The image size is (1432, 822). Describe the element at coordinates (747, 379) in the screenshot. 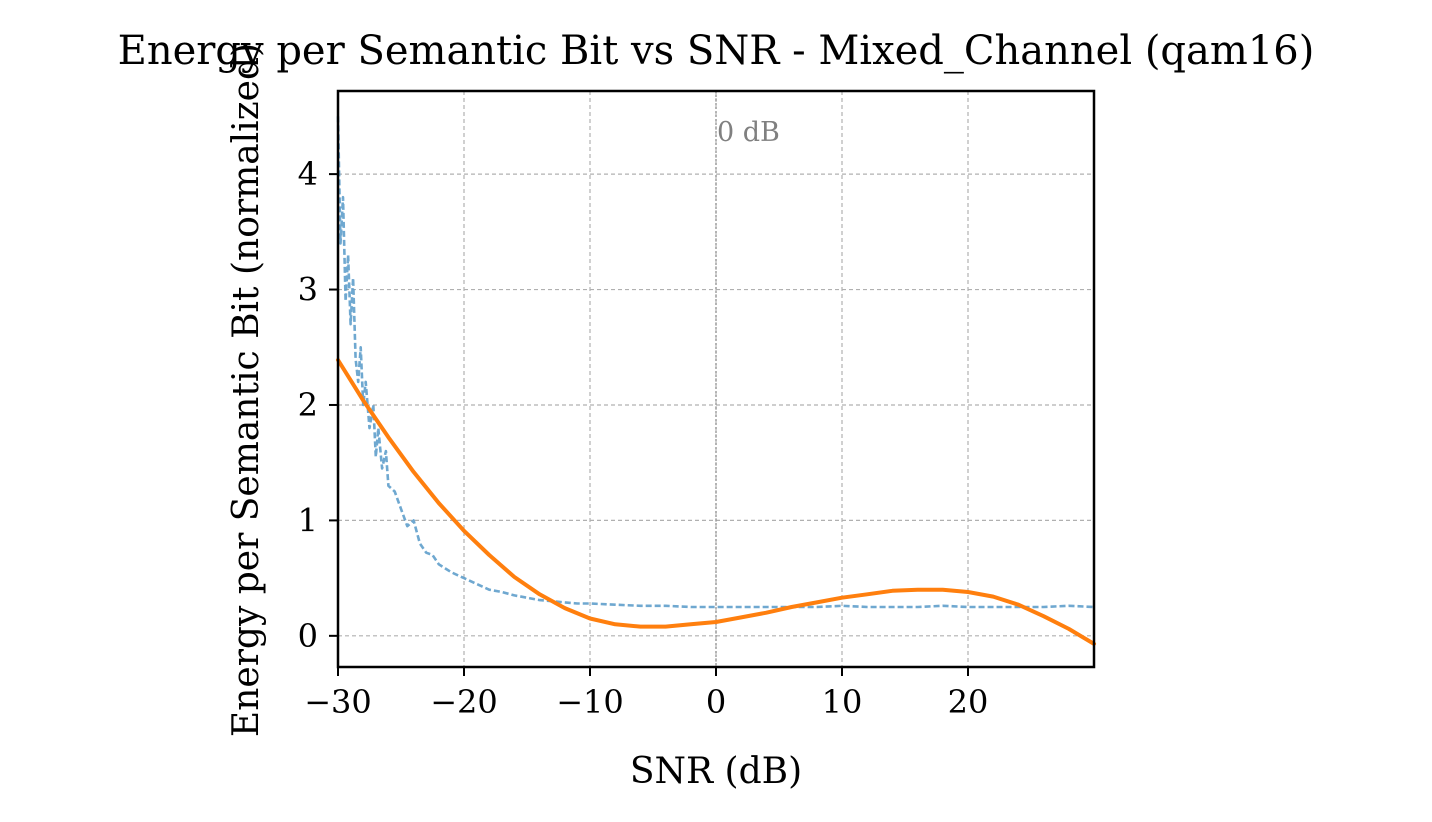

I see `reference-line-group: 0 dB` at that location.